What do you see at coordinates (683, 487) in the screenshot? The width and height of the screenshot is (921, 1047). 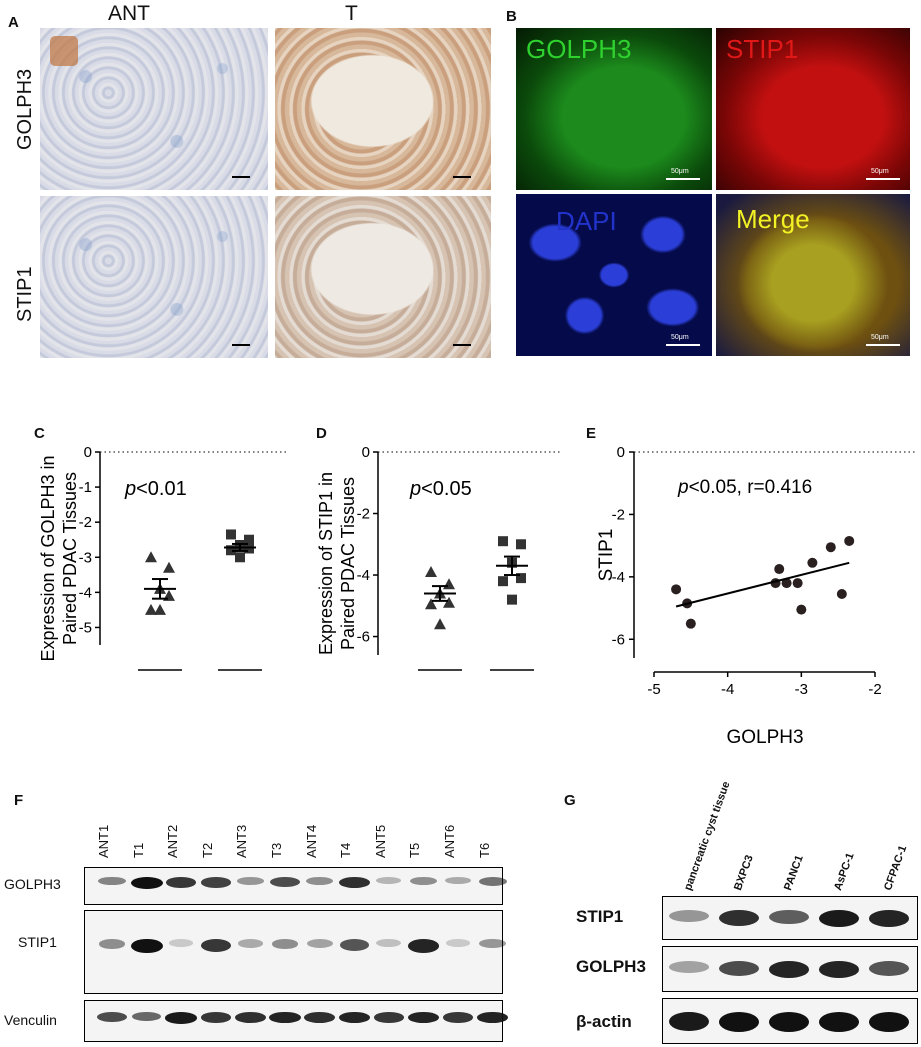 I see `p-symbol: p` at bounding box center [683, 487].